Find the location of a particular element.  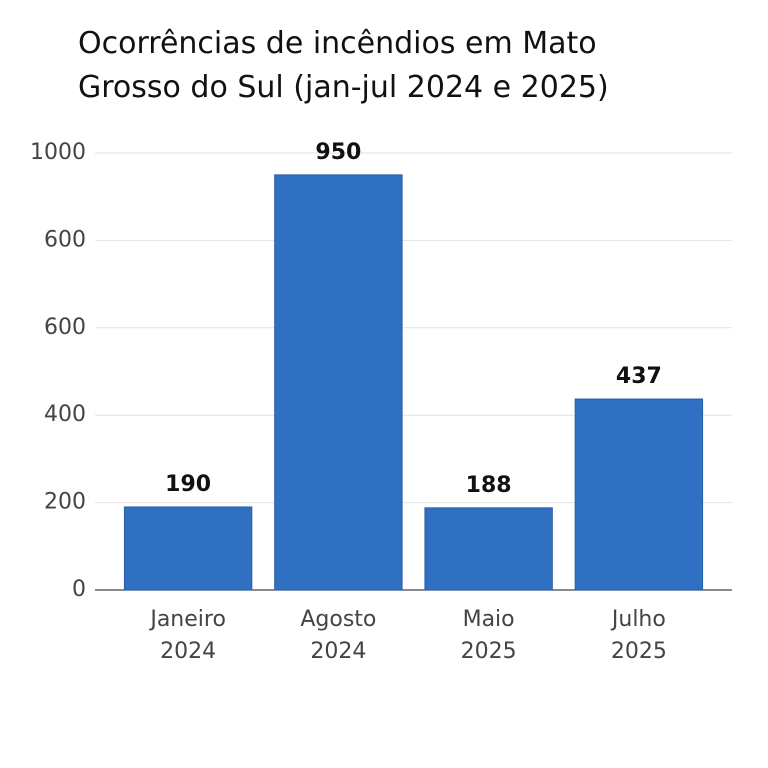

y-tick-label: 1000 is located at coordinates (58, 152).